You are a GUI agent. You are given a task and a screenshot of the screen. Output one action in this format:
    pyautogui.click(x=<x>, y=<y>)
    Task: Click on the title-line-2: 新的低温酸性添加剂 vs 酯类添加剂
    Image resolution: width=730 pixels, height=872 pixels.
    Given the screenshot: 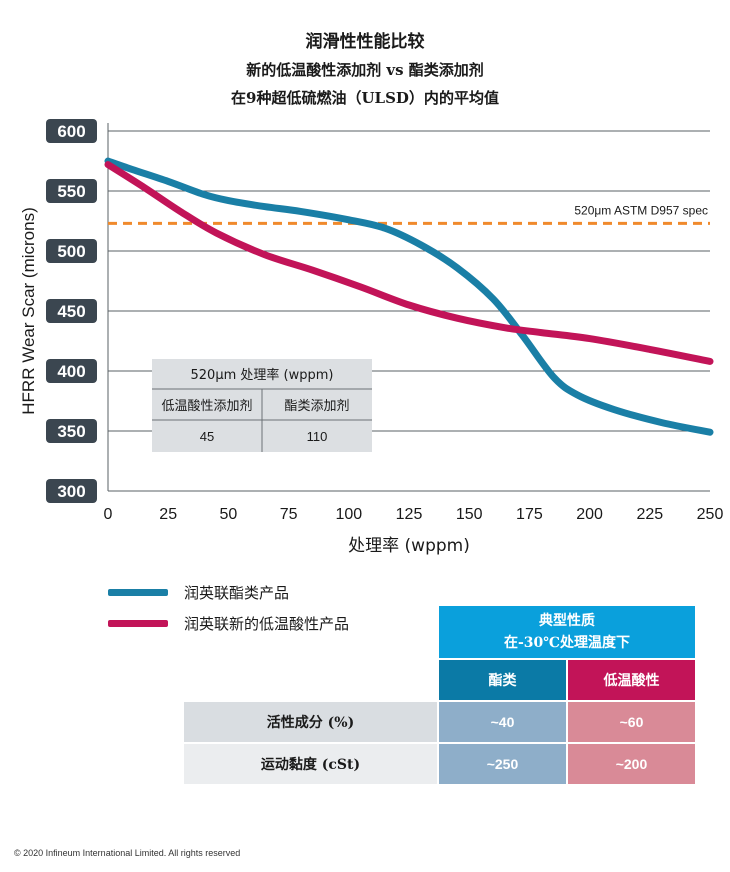 What is the action you would take?
    pyautogui.click(x=365, y=70)
    